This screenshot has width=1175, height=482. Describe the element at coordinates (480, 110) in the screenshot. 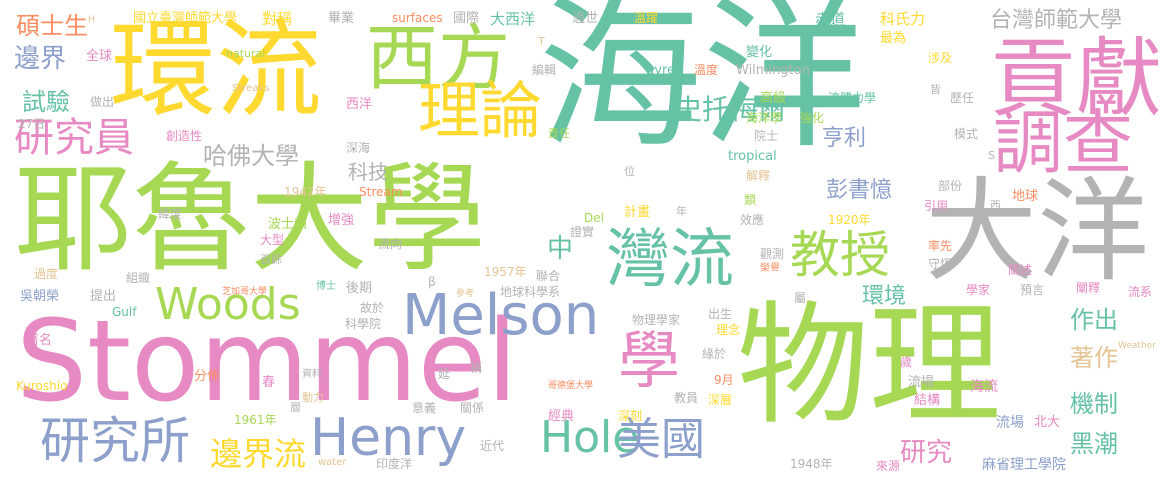

I see `word-cloud-word: 理論` at that location.